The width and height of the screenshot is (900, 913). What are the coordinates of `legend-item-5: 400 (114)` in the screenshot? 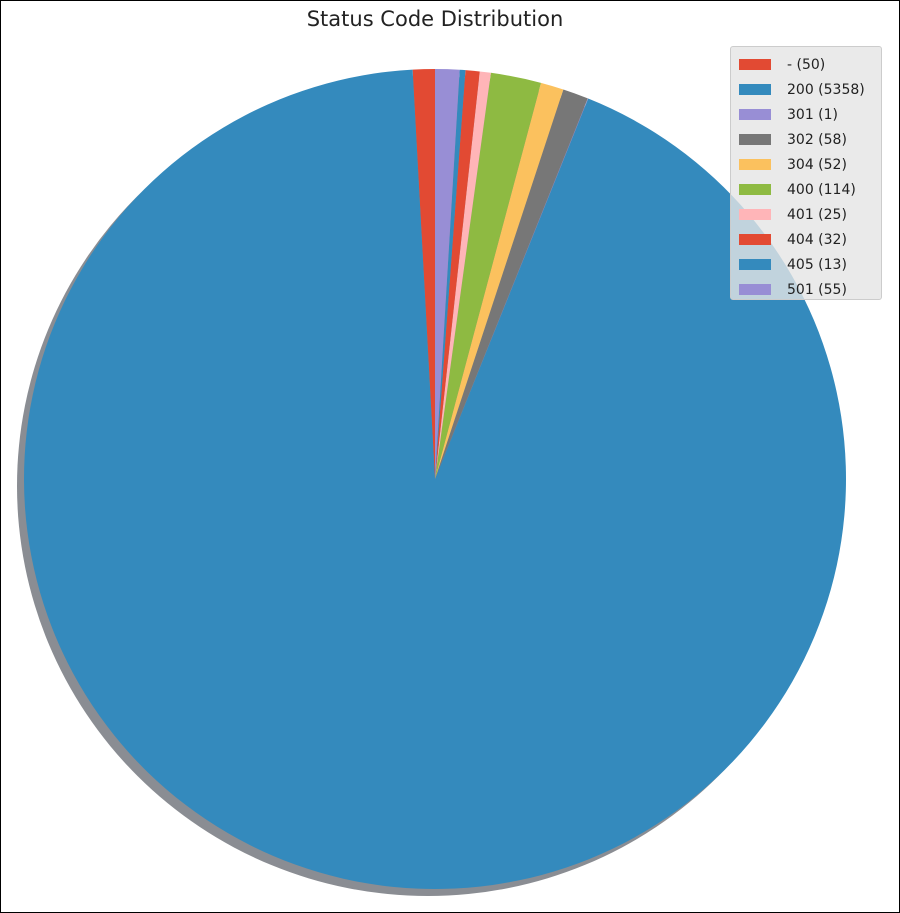 It's located at (810, 189).